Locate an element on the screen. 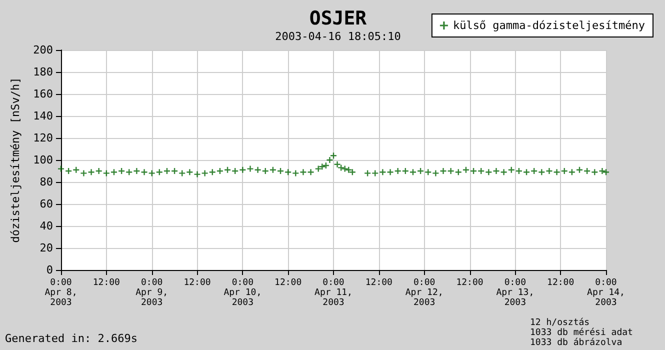 The image size is (665, 350). x-tick-label: 0:00 Apr 11, 2003 is located at coordinates (333, 293).